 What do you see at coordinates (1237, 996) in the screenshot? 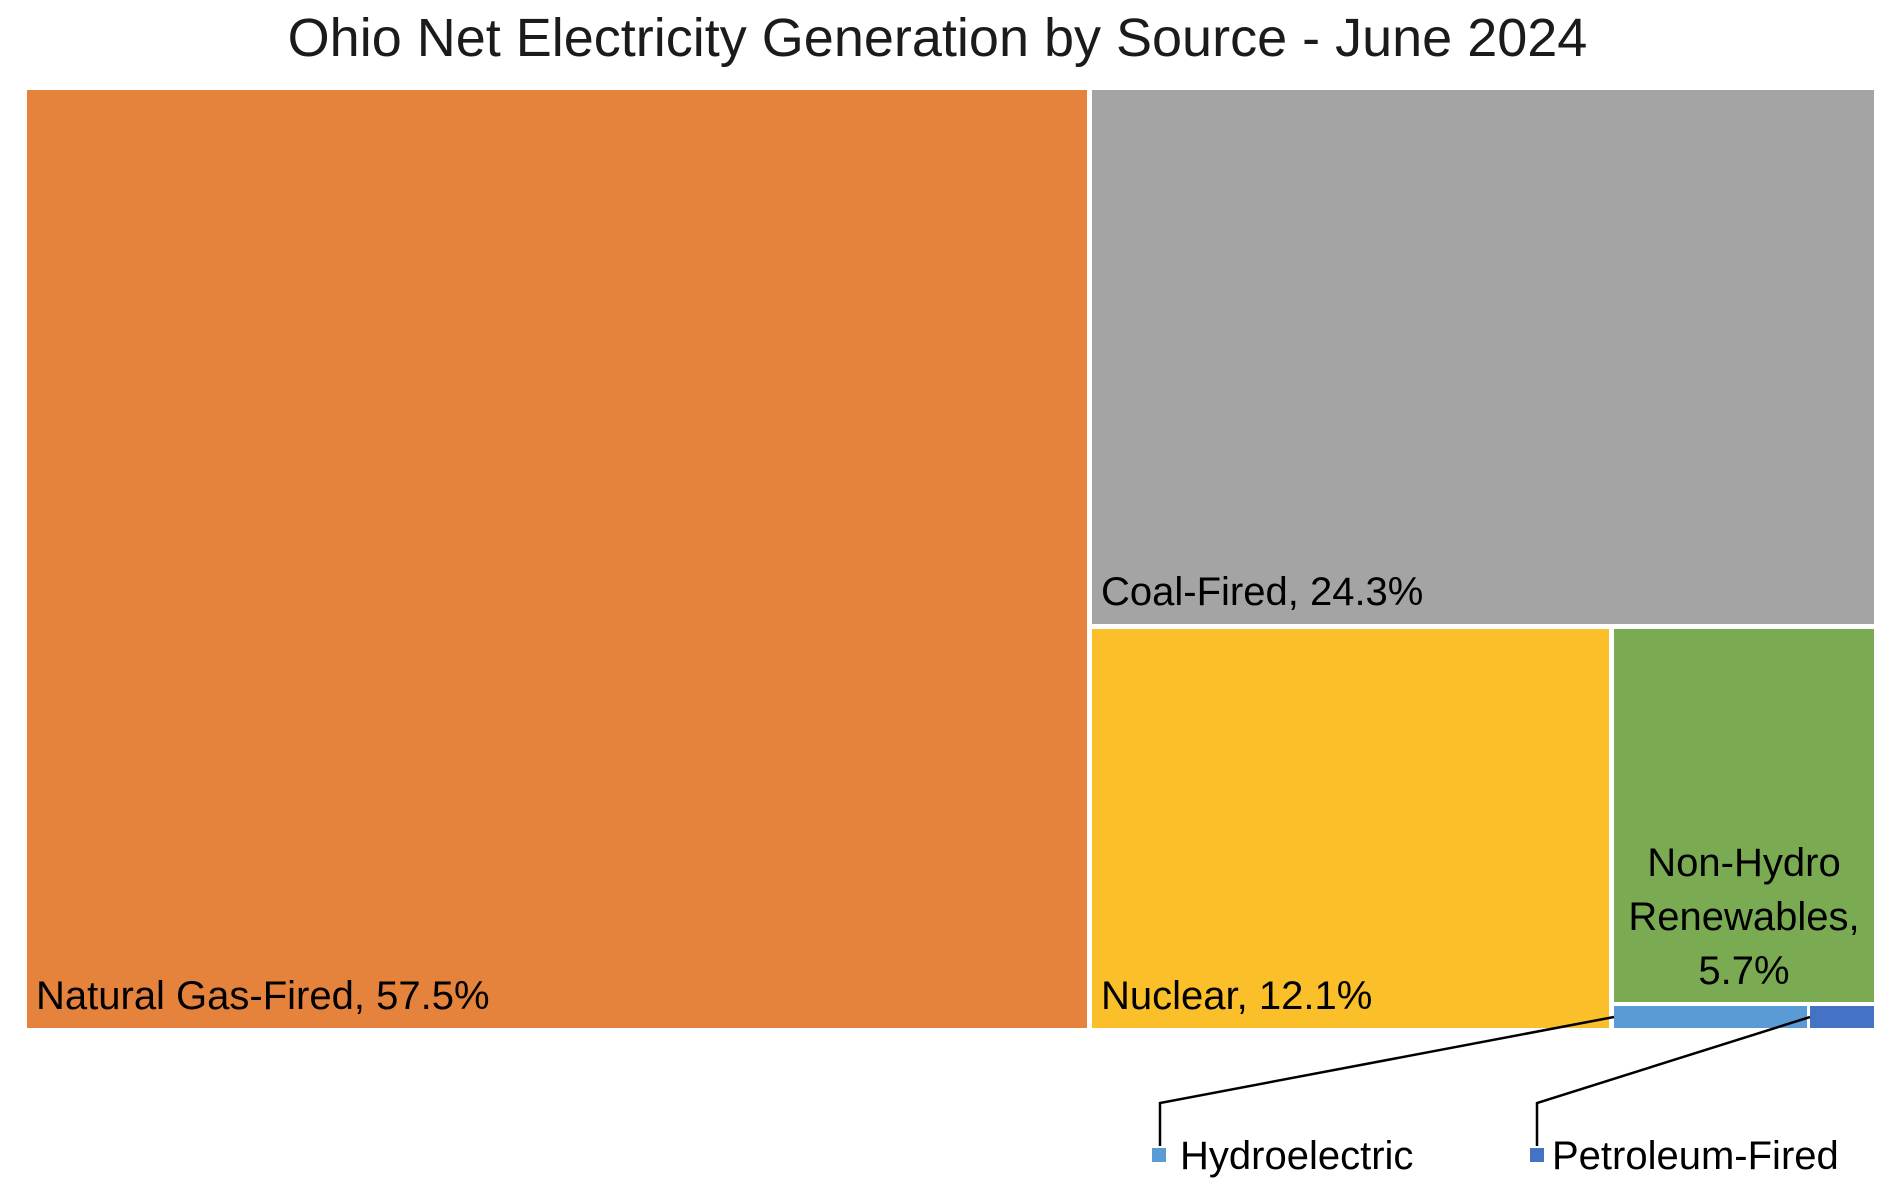
I see `tile-label-nuclear: Nuclear, 12.1%` at bounding box center [1237, 996].